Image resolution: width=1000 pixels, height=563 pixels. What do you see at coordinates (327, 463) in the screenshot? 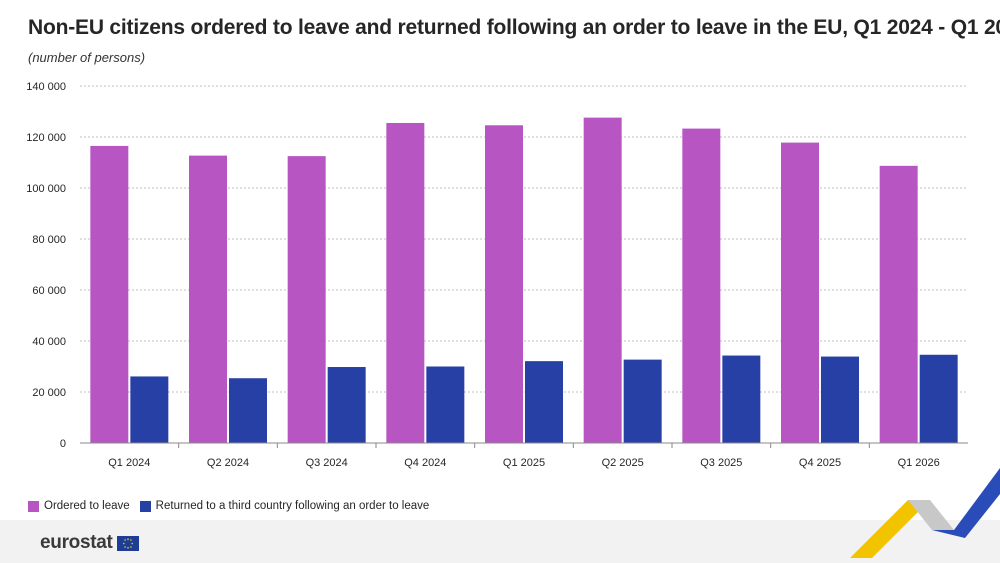
I see `x-tick-label: Q3 2024` at bounding box center [327, 463].